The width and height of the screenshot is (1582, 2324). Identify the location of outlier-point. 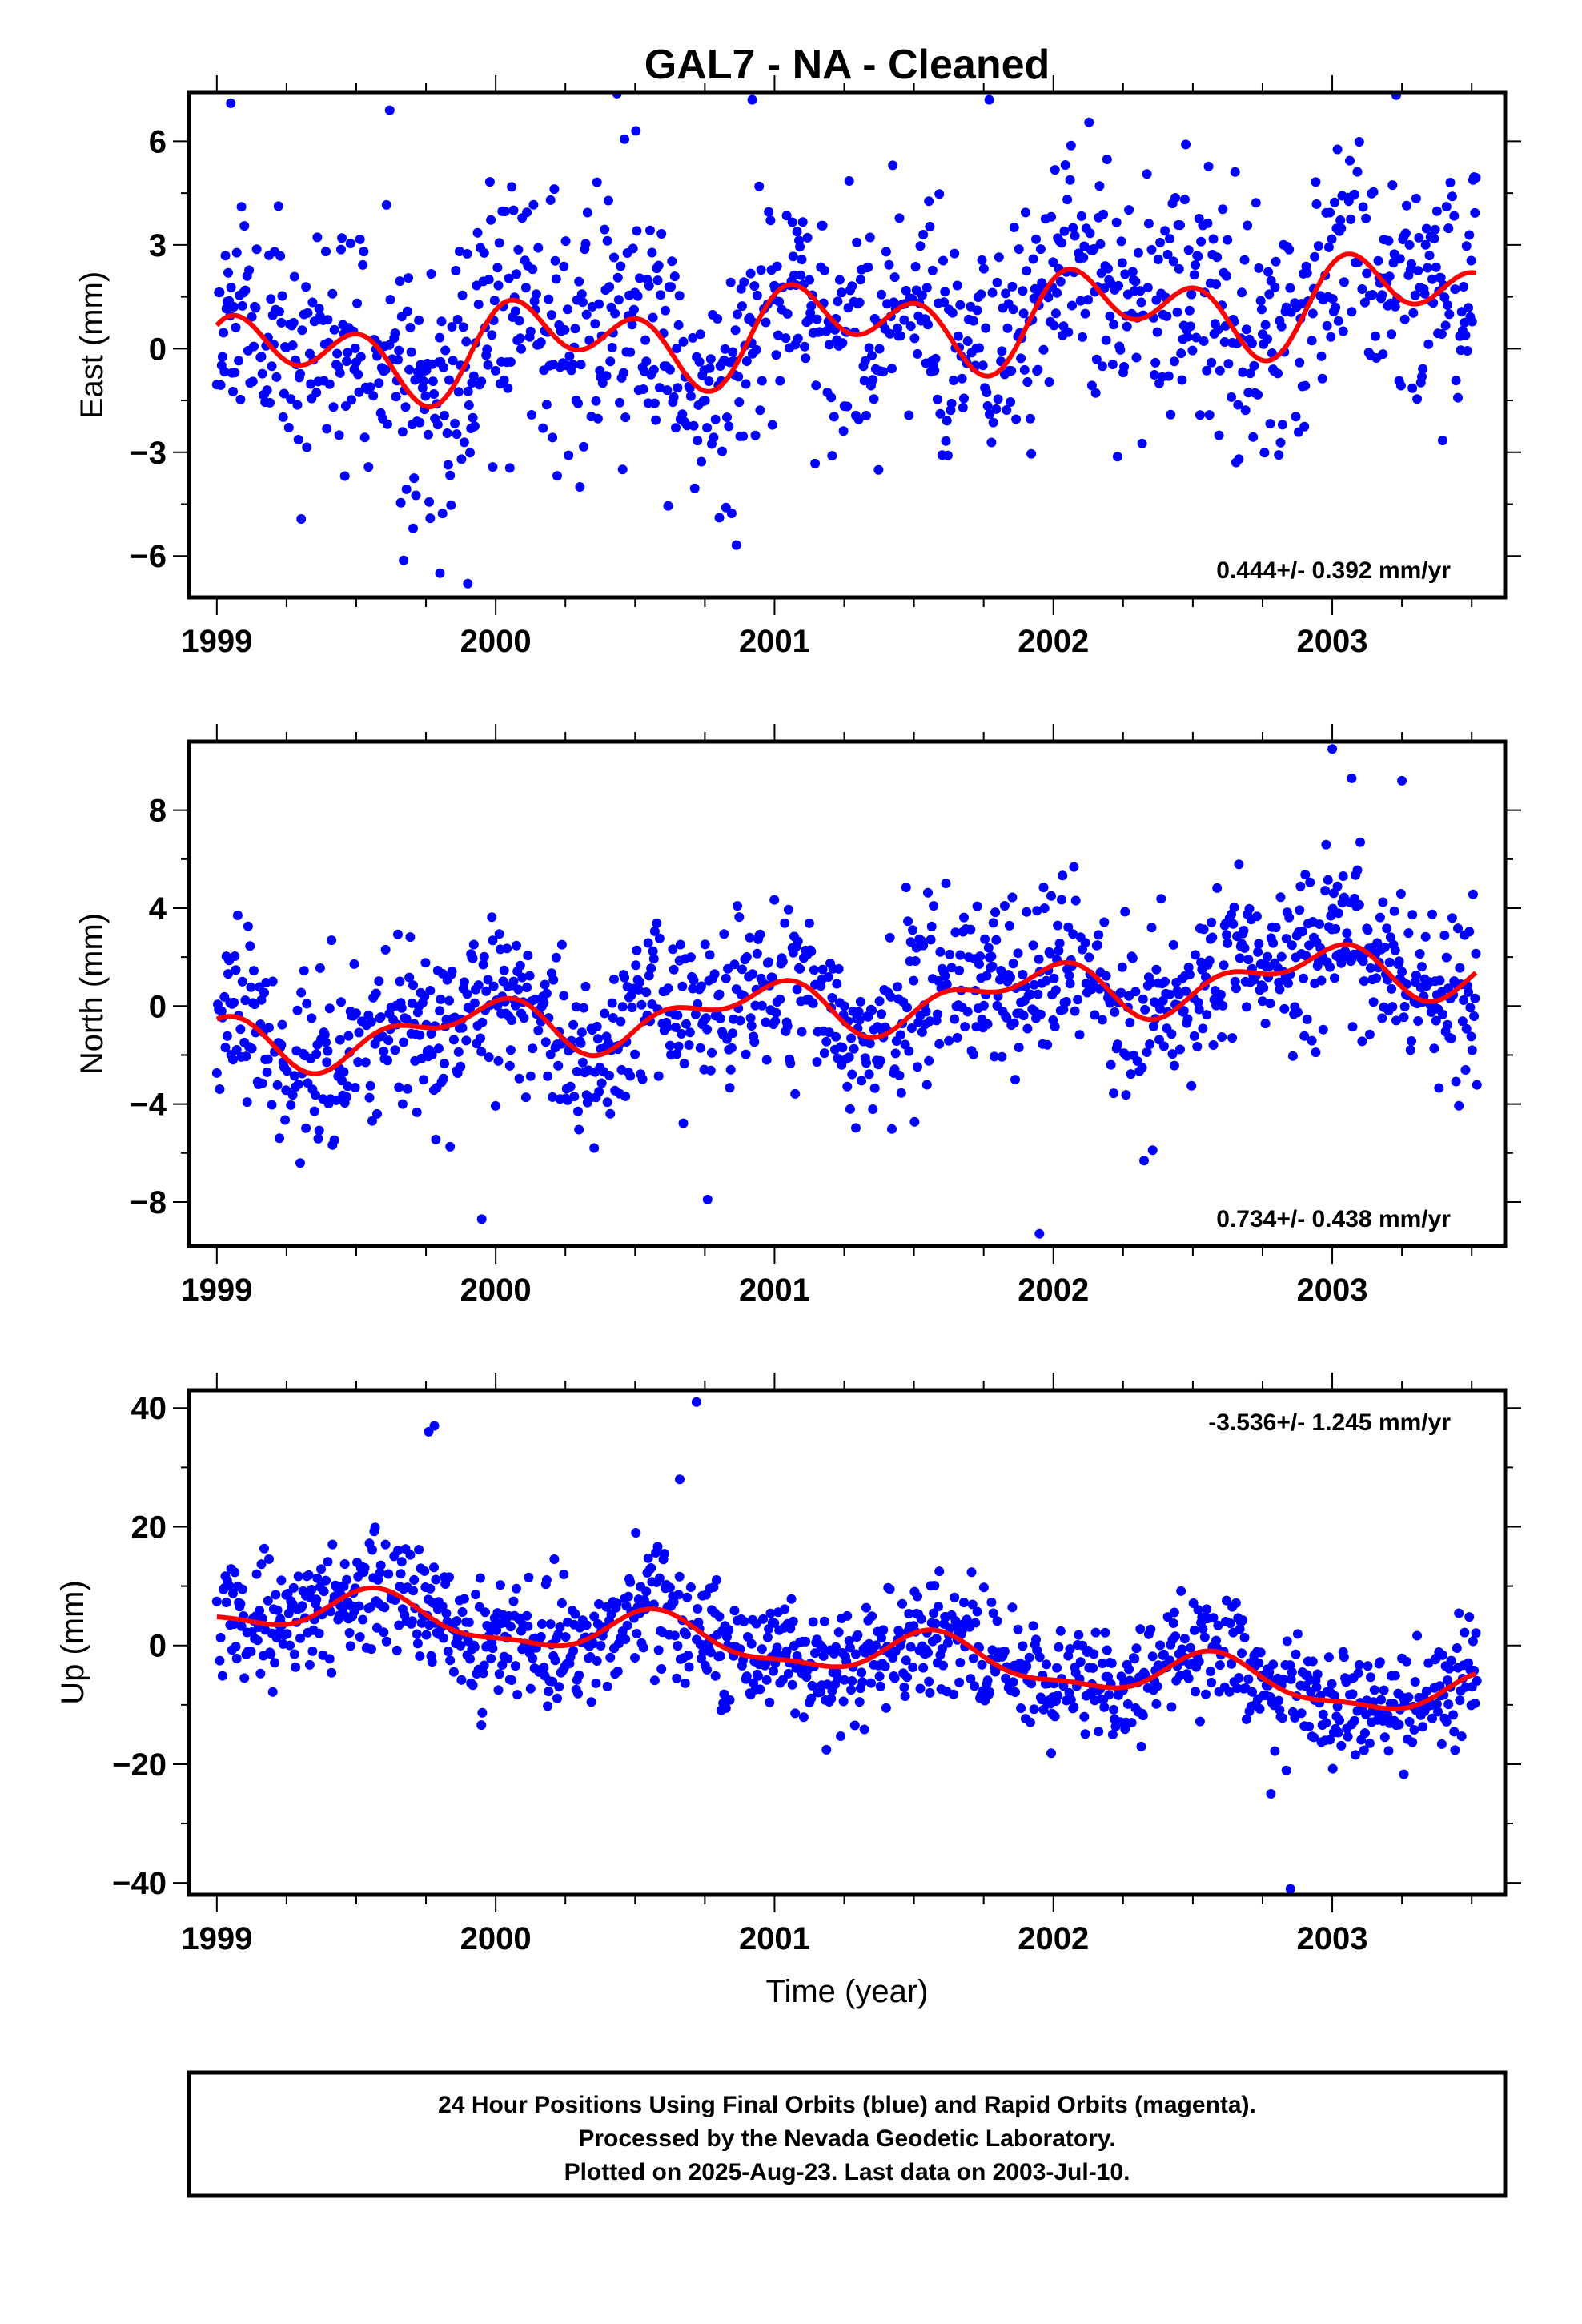
(482, 1219).